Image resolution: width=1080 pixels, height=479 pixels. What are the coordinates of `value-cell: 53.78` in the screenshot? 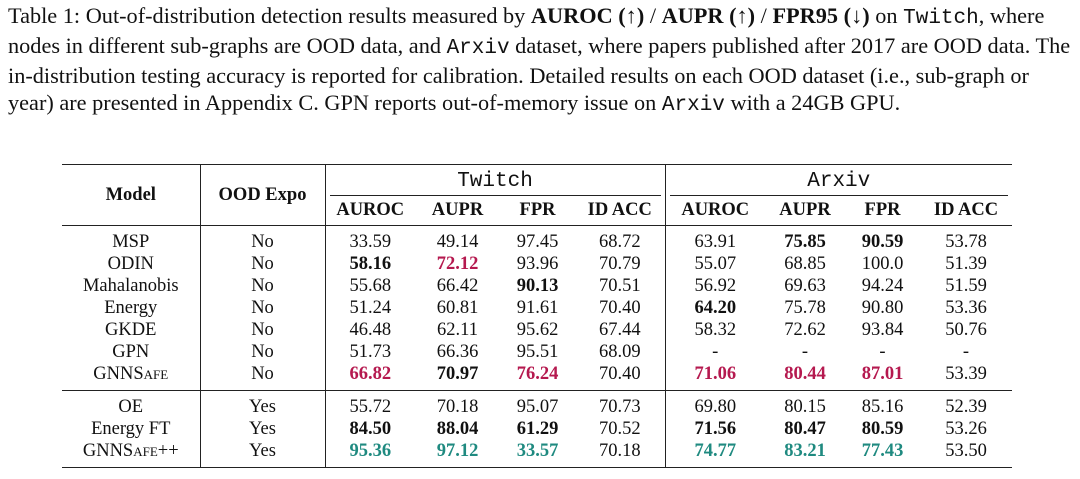 It's located at (966, 242).